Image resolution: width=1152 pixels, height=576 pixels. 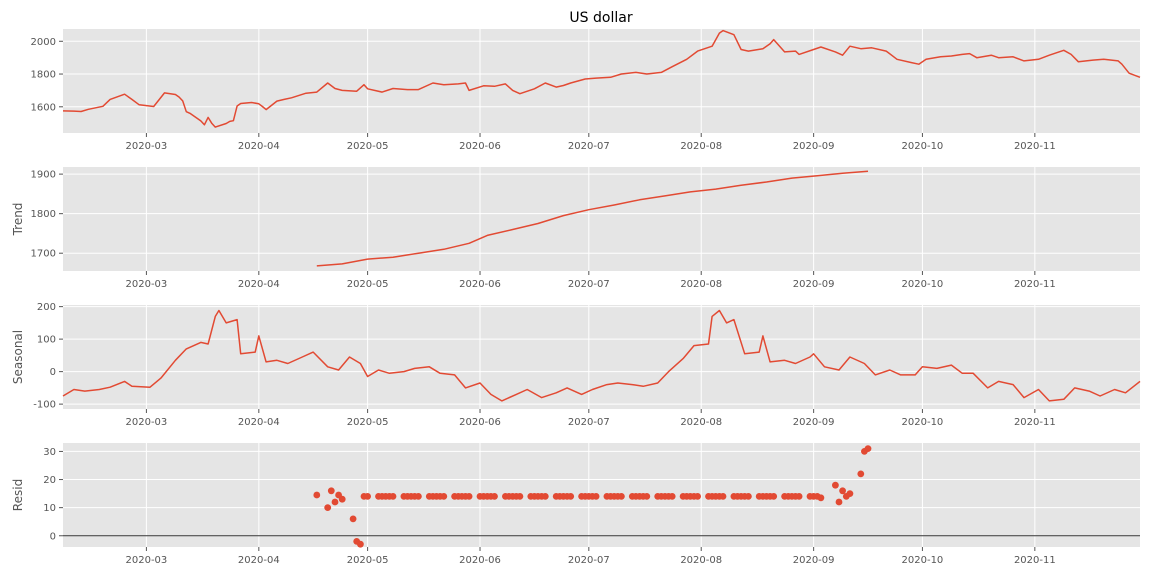 I want to click on series-line, so click(x=592, y=218).